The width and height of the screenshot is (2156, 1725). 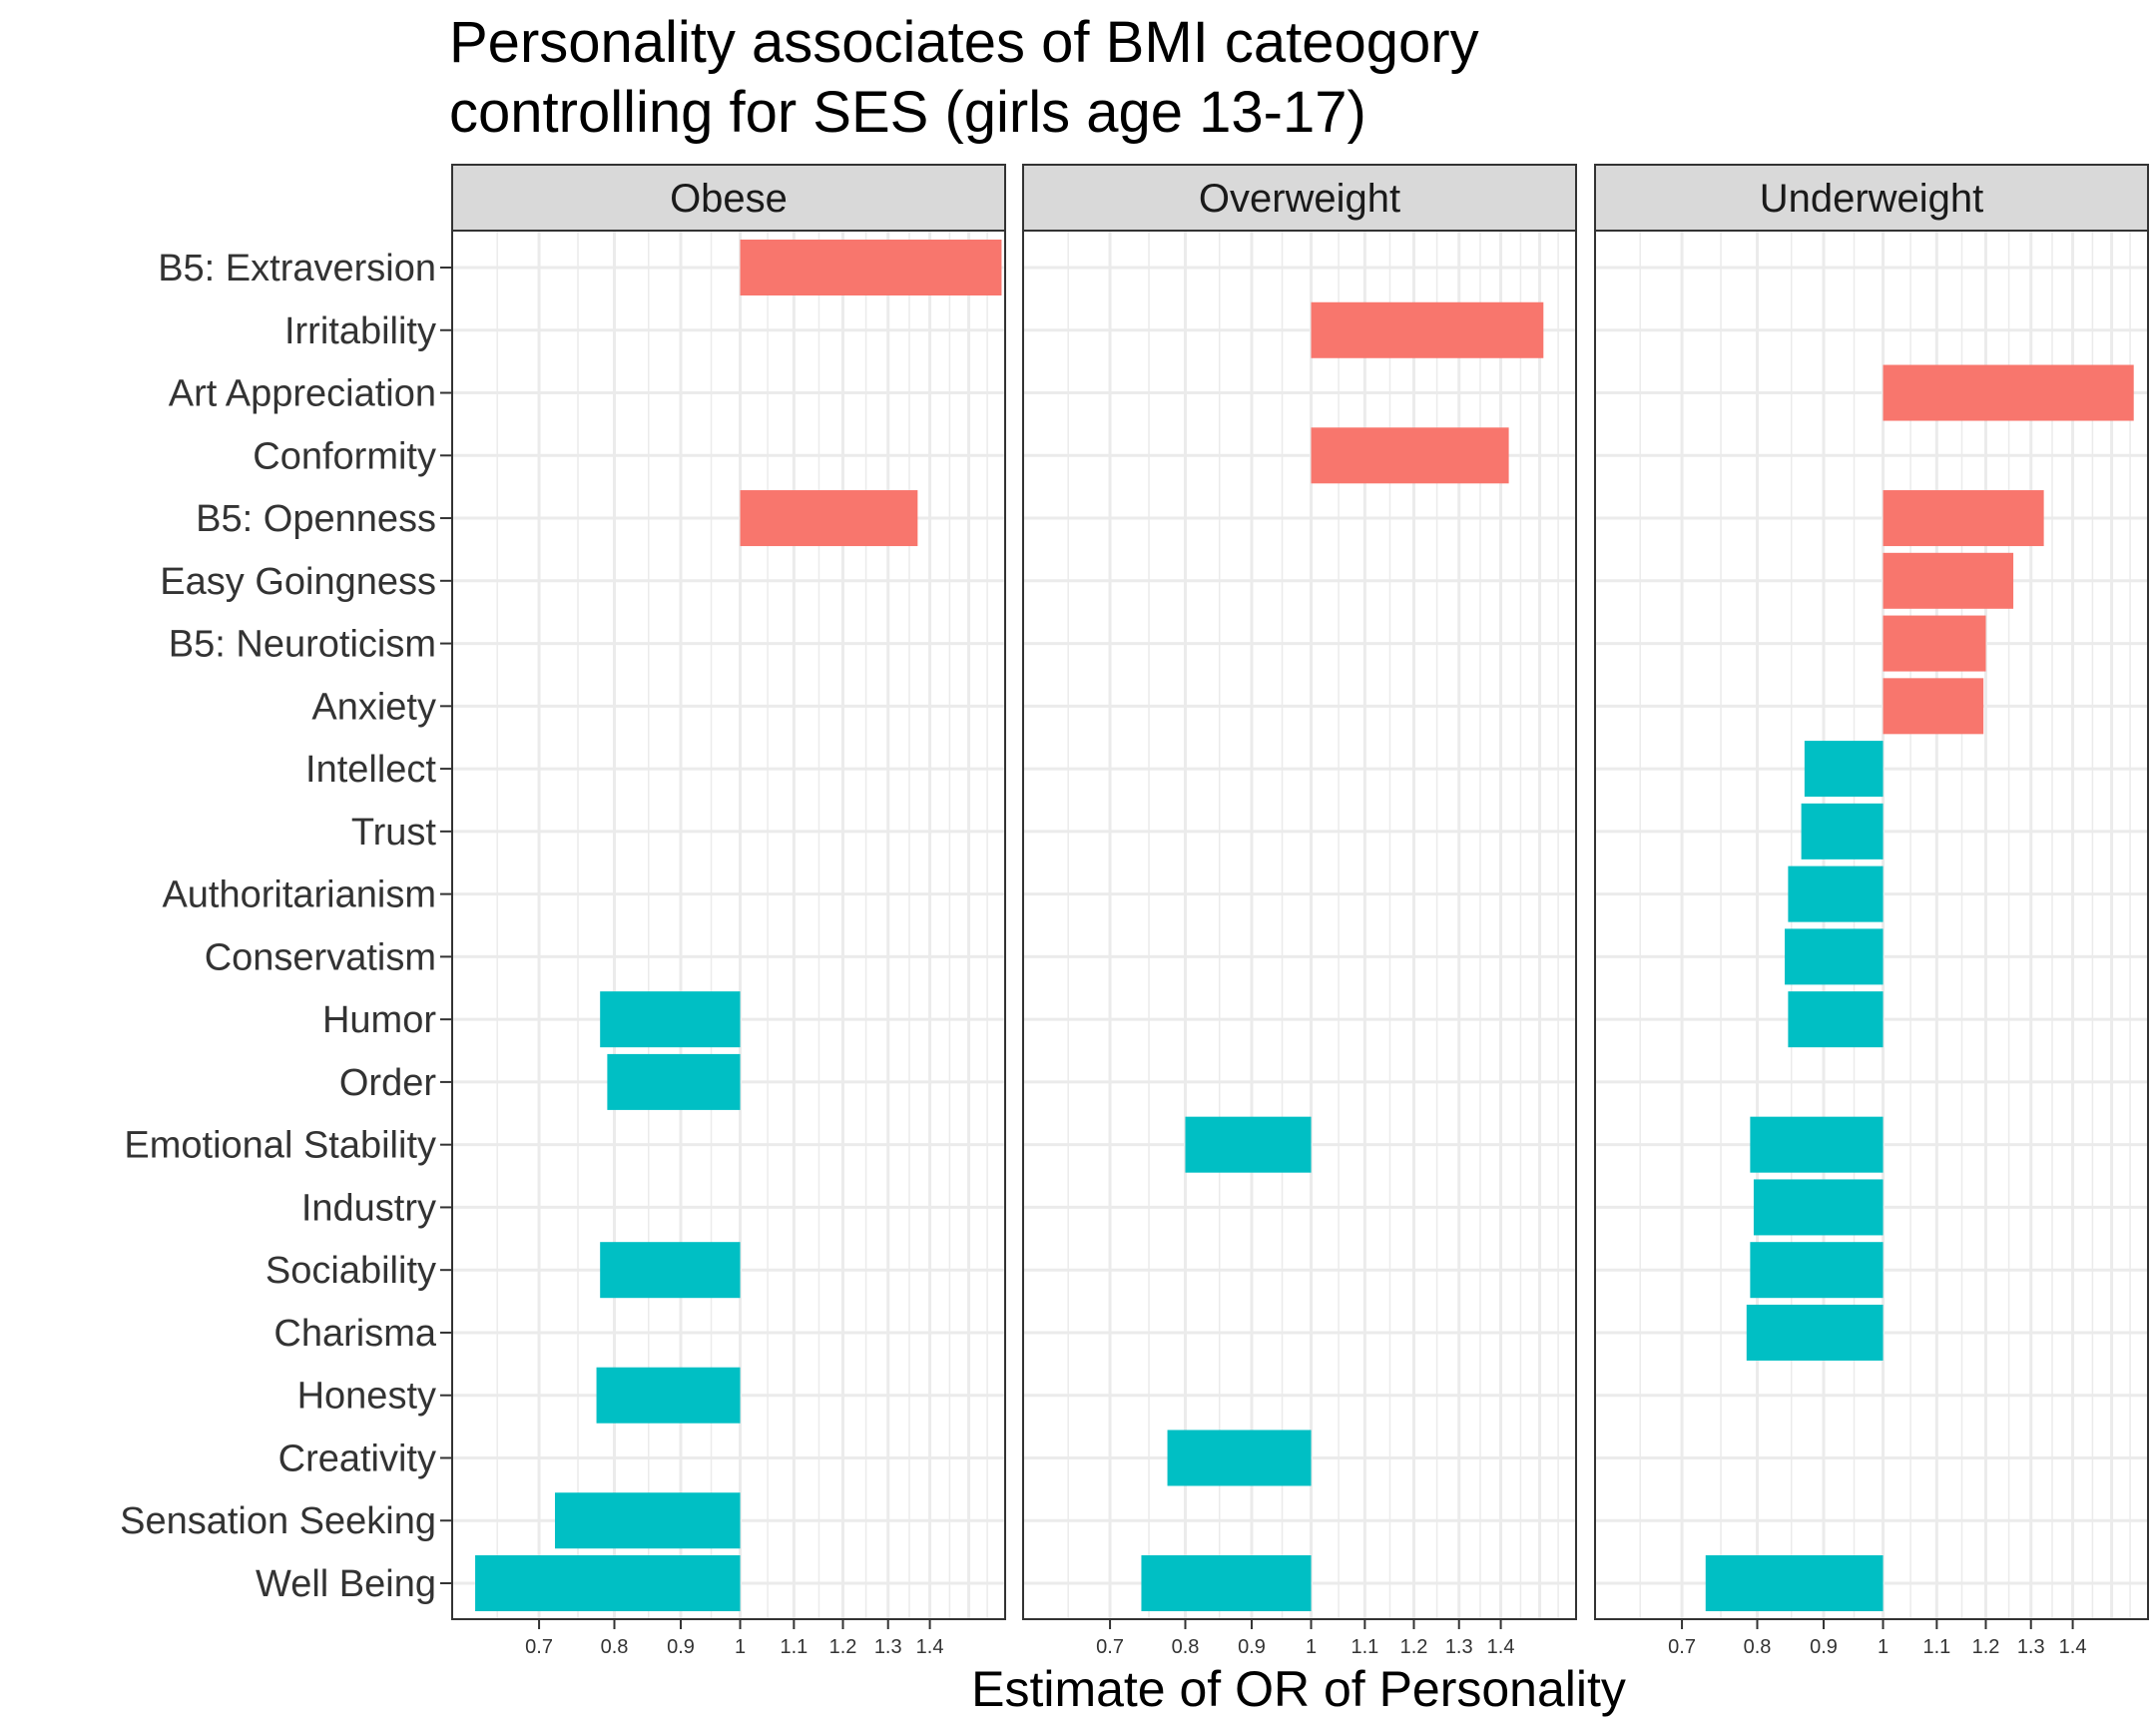 I want to click on y-tick-label: Conformity, so click(x=344, y=456).